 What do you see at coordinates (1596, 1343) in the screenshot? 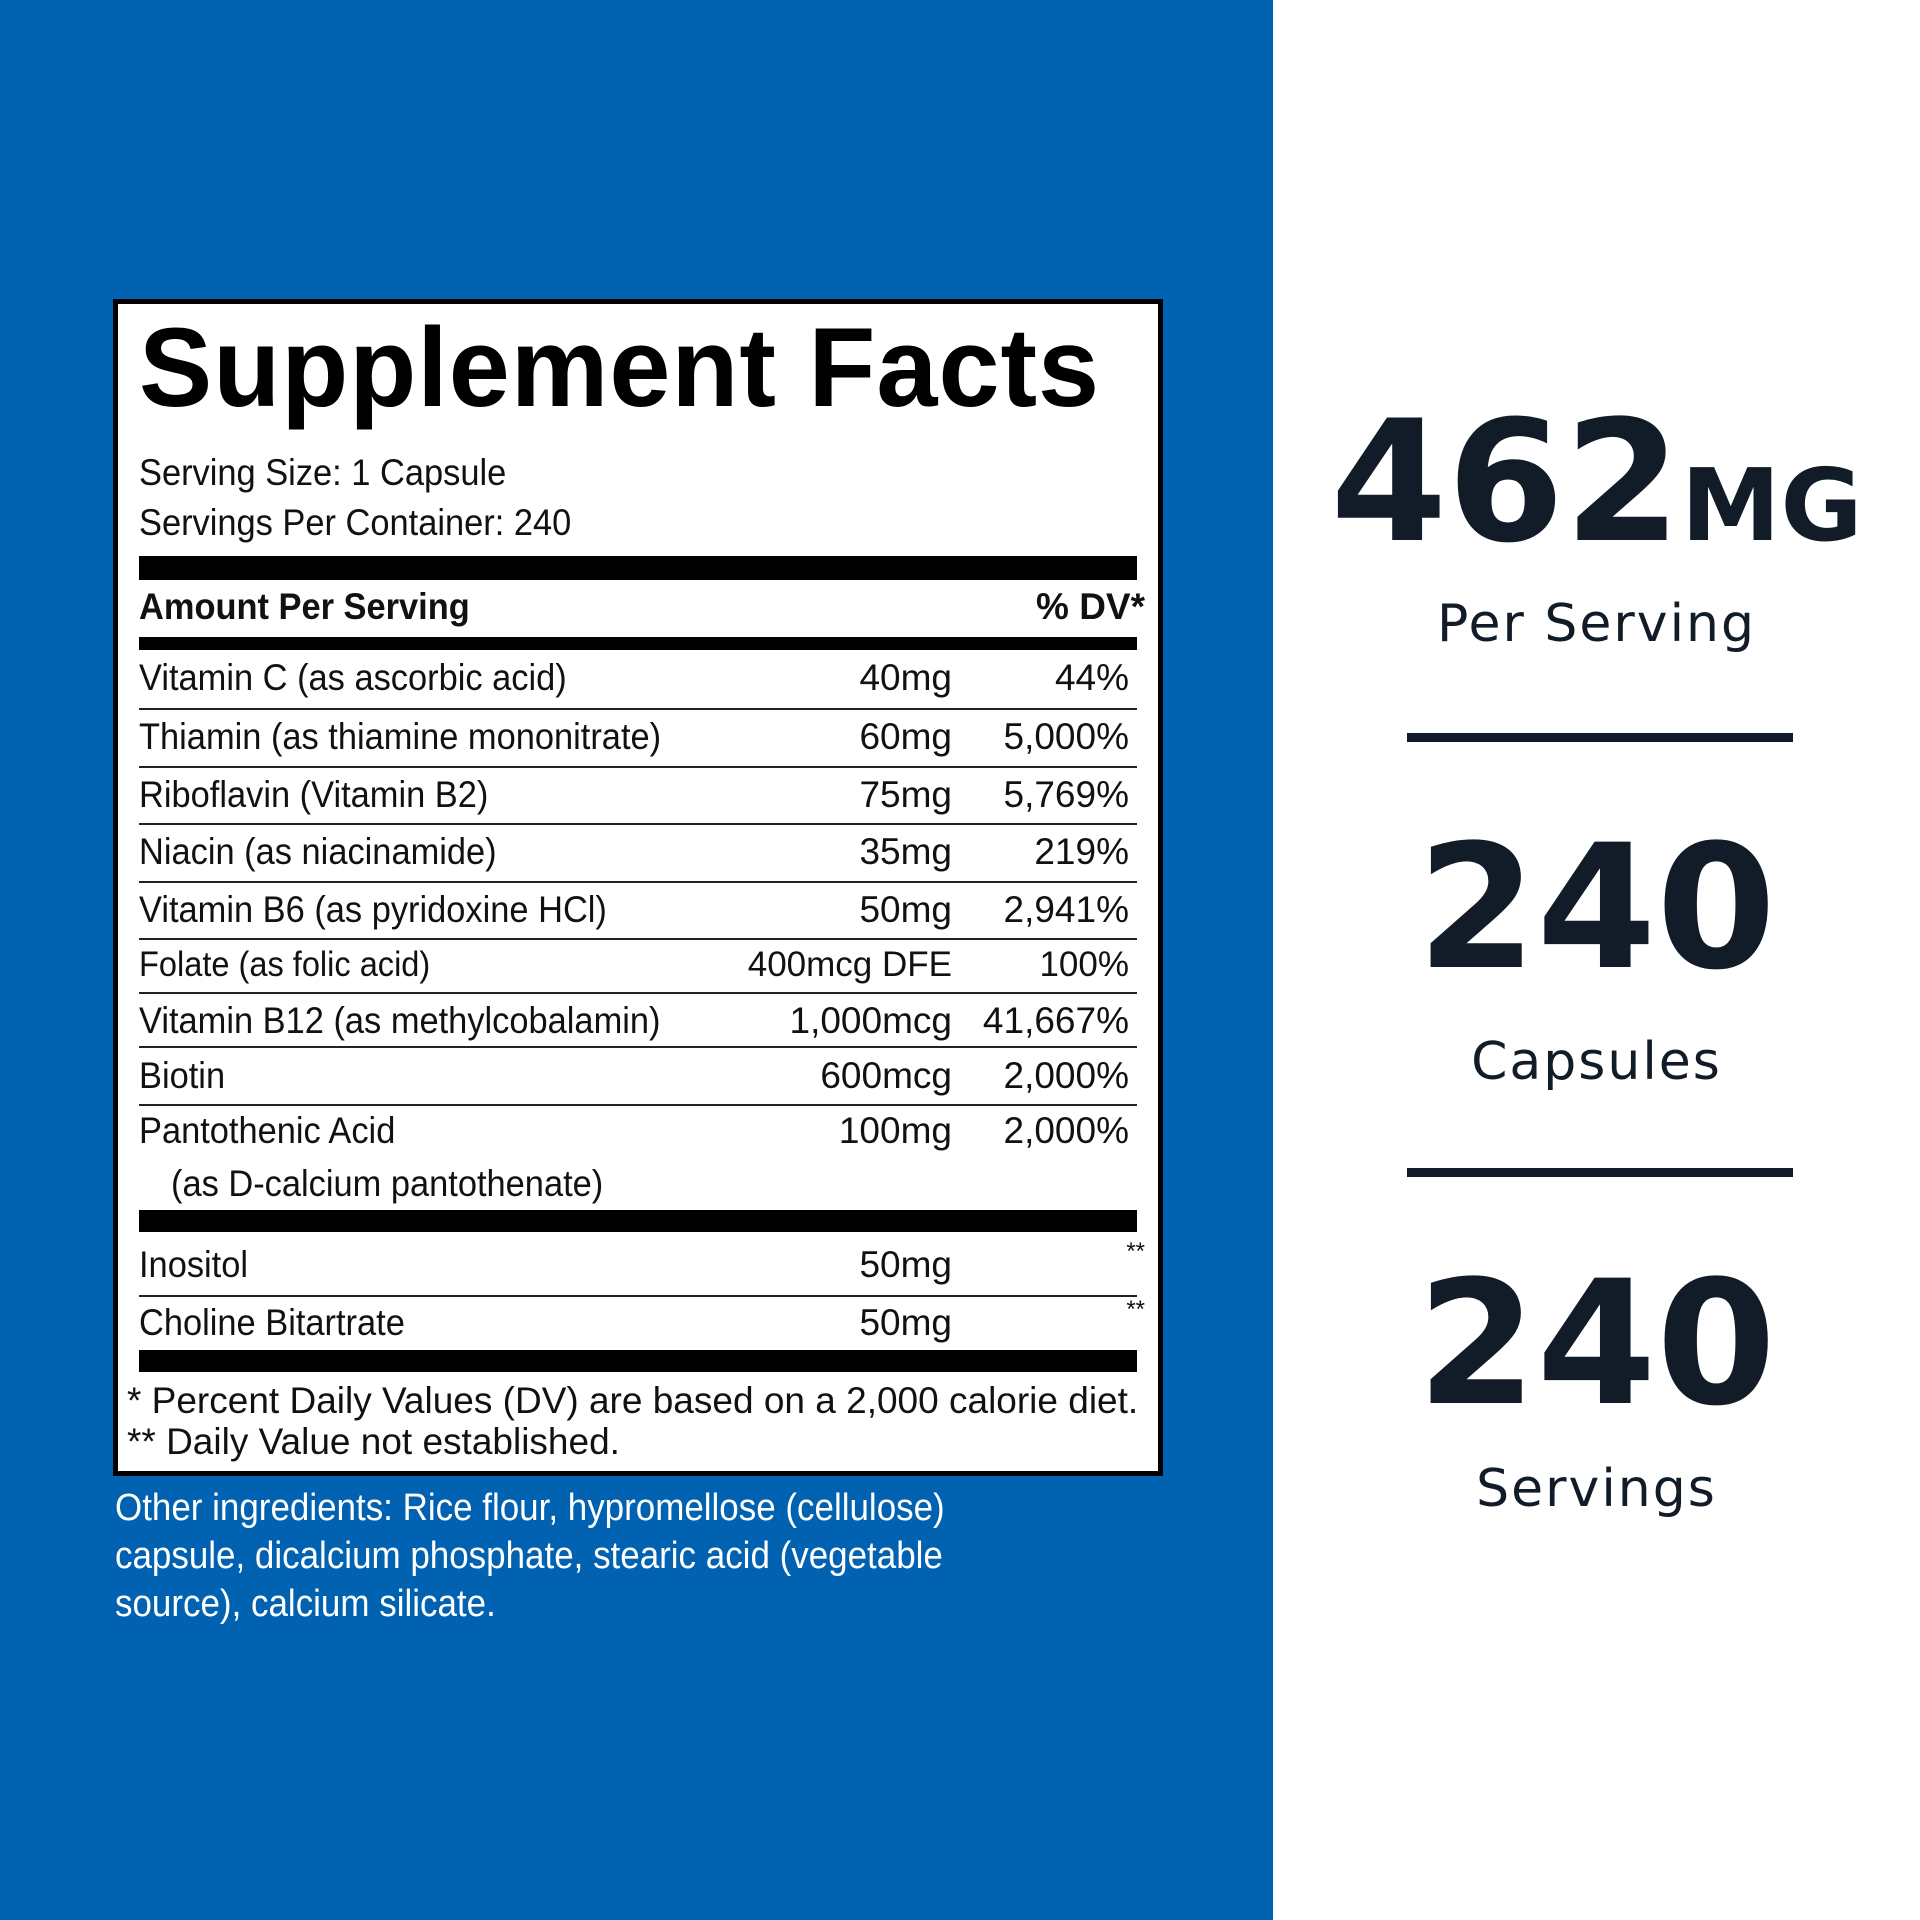
I see `stat-servings: 240` at bounding box center [1596, 1343].